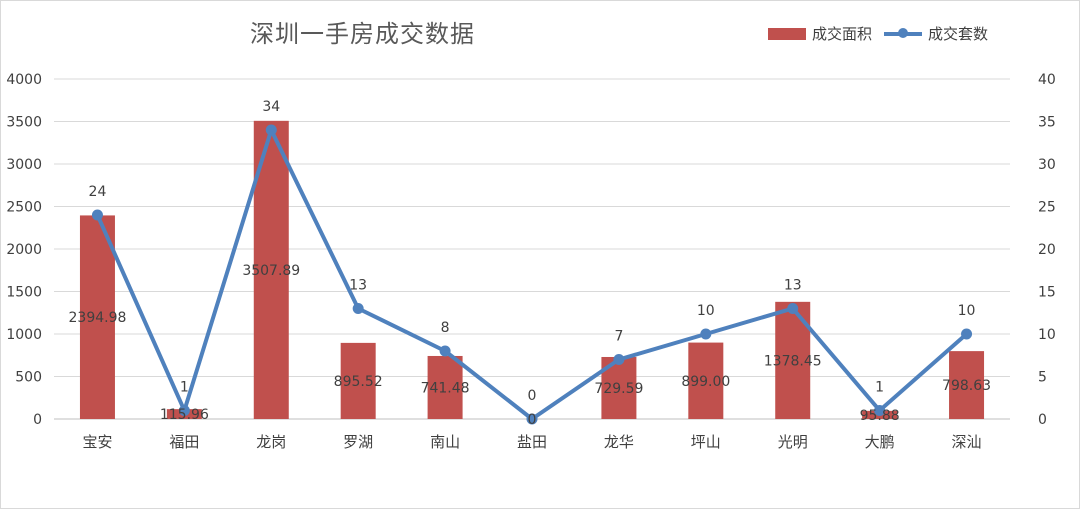  I want to click on y-left-tick-label: 3000, so click(24, 165).